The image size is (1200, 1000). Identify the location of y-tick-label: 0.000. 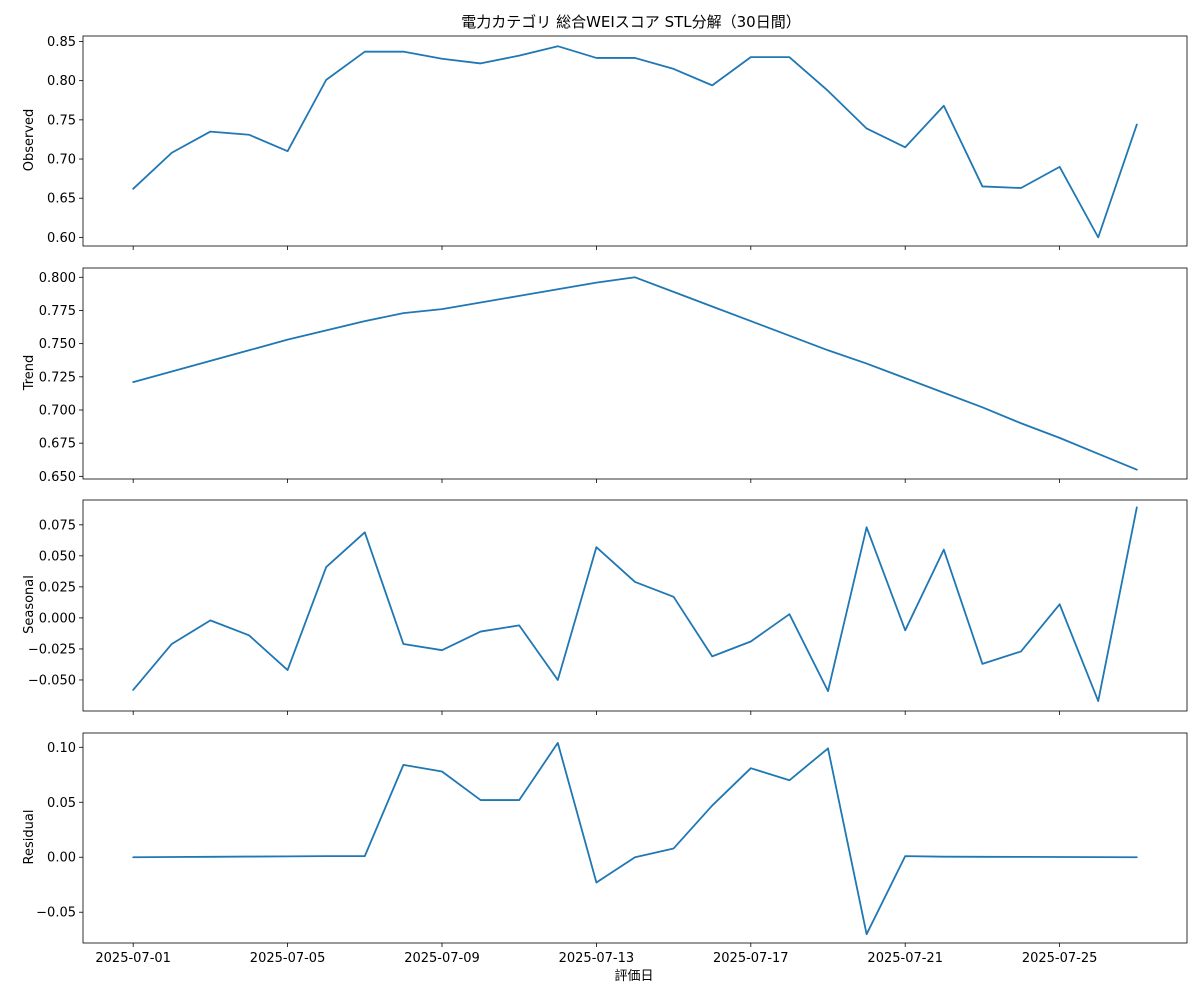
(57, 618).